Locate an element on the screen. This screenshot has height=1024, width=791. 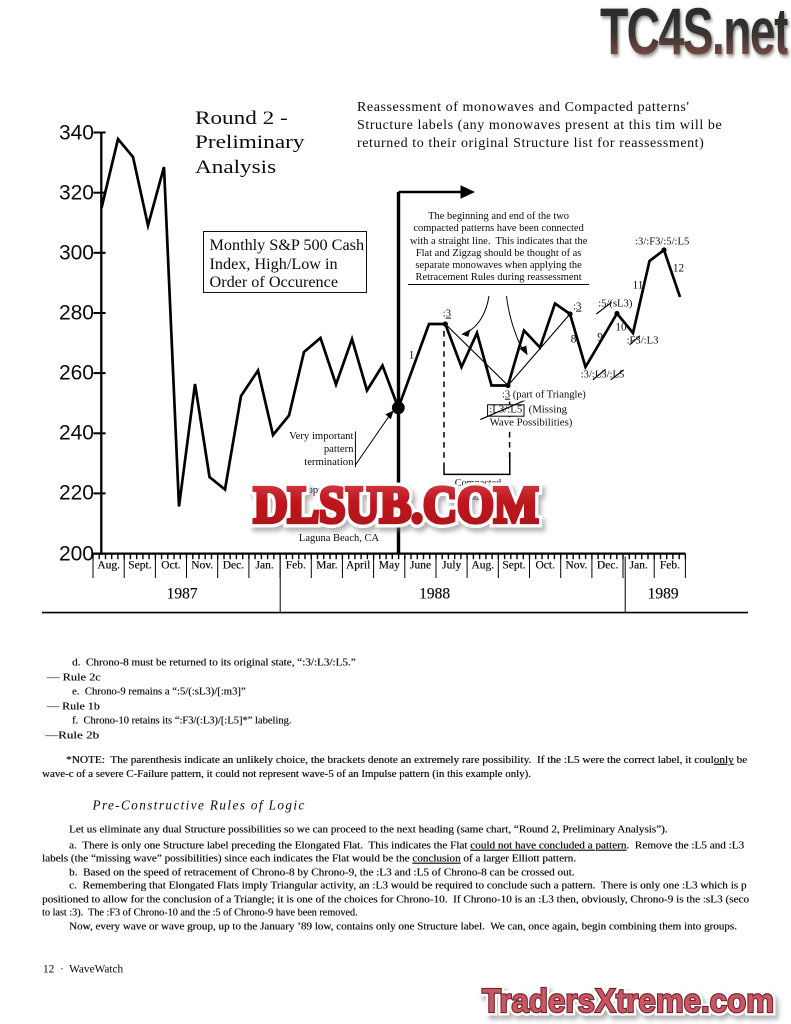
svg-text: TradersXtreme.com is located at coordinates (628, 1000).